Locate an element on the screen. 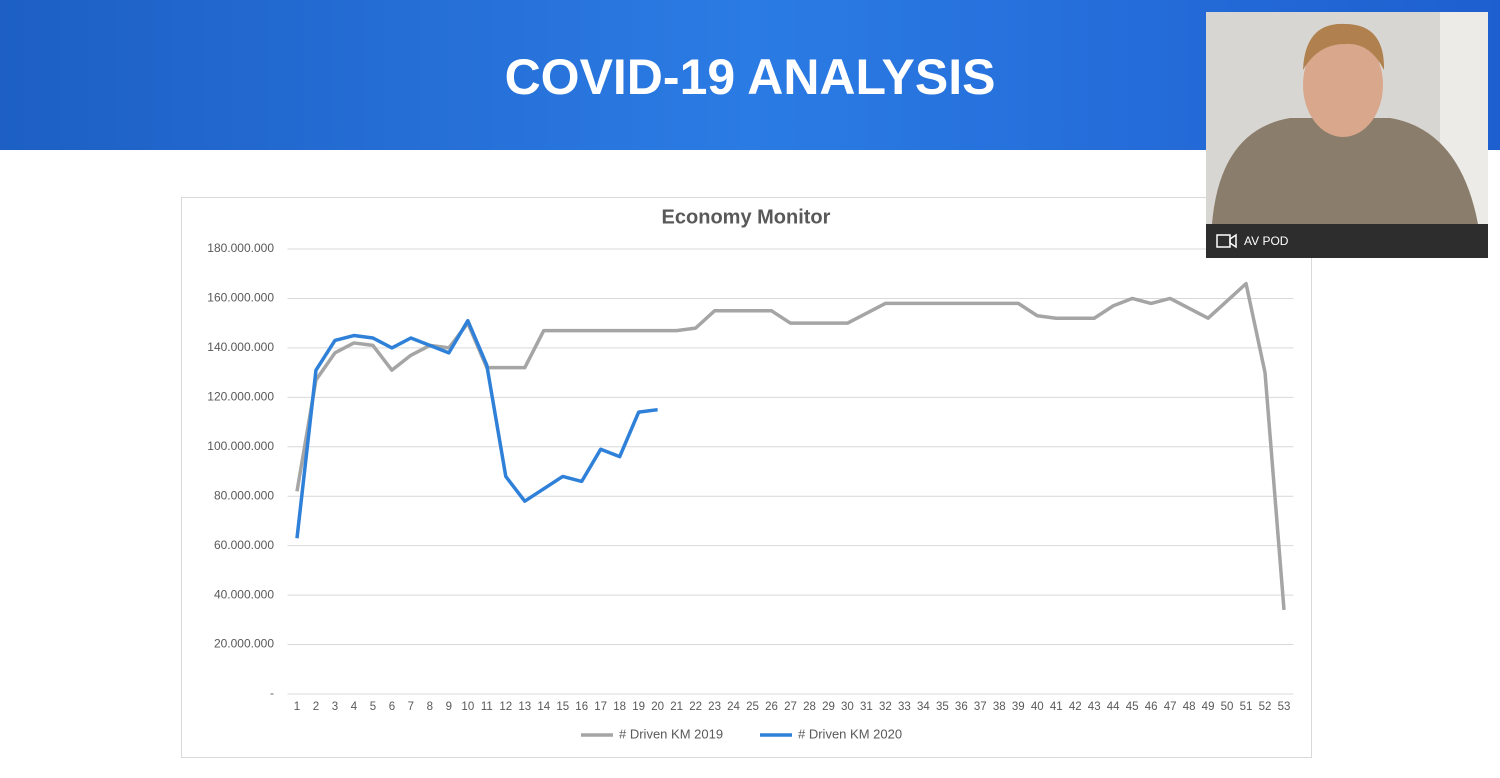 This screenshot has height=778, width=1500. x-tick-label: 14 is located at coordinates (543, 707).